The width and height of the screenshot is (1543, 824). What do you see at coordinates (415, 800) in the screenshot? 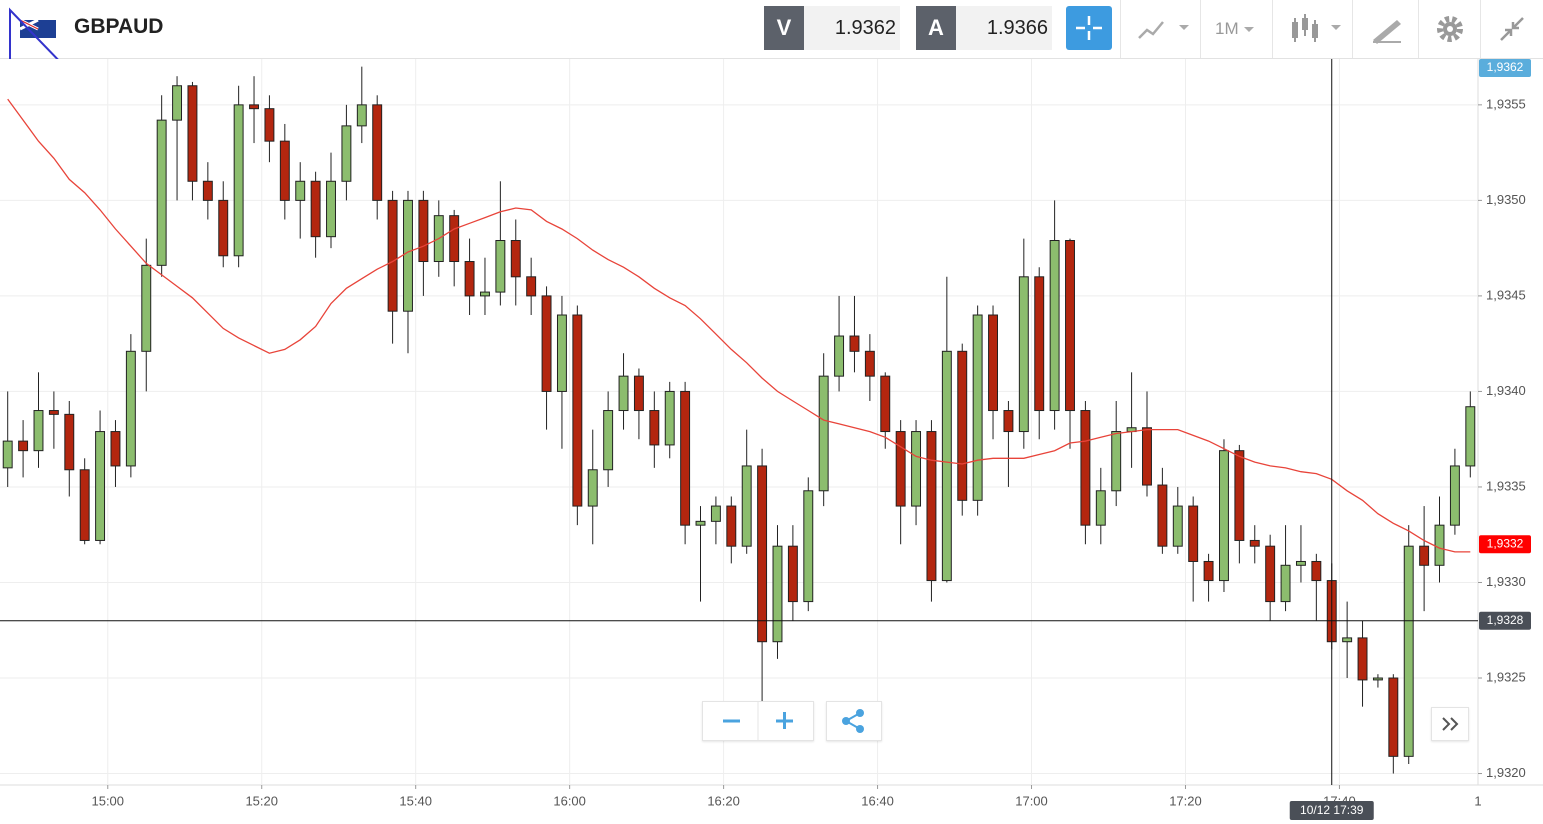
I see `x-tick-label: 15:40` at bounding box center [415, 800].